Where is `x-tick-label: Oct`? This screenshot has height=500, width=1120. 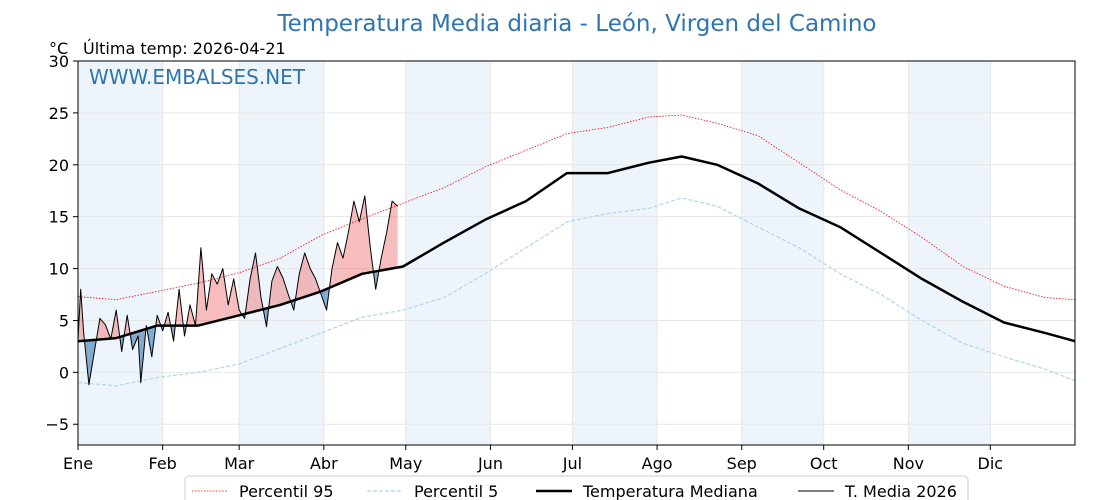
x-tick-label: Oct is located at coordinates (824, 463).